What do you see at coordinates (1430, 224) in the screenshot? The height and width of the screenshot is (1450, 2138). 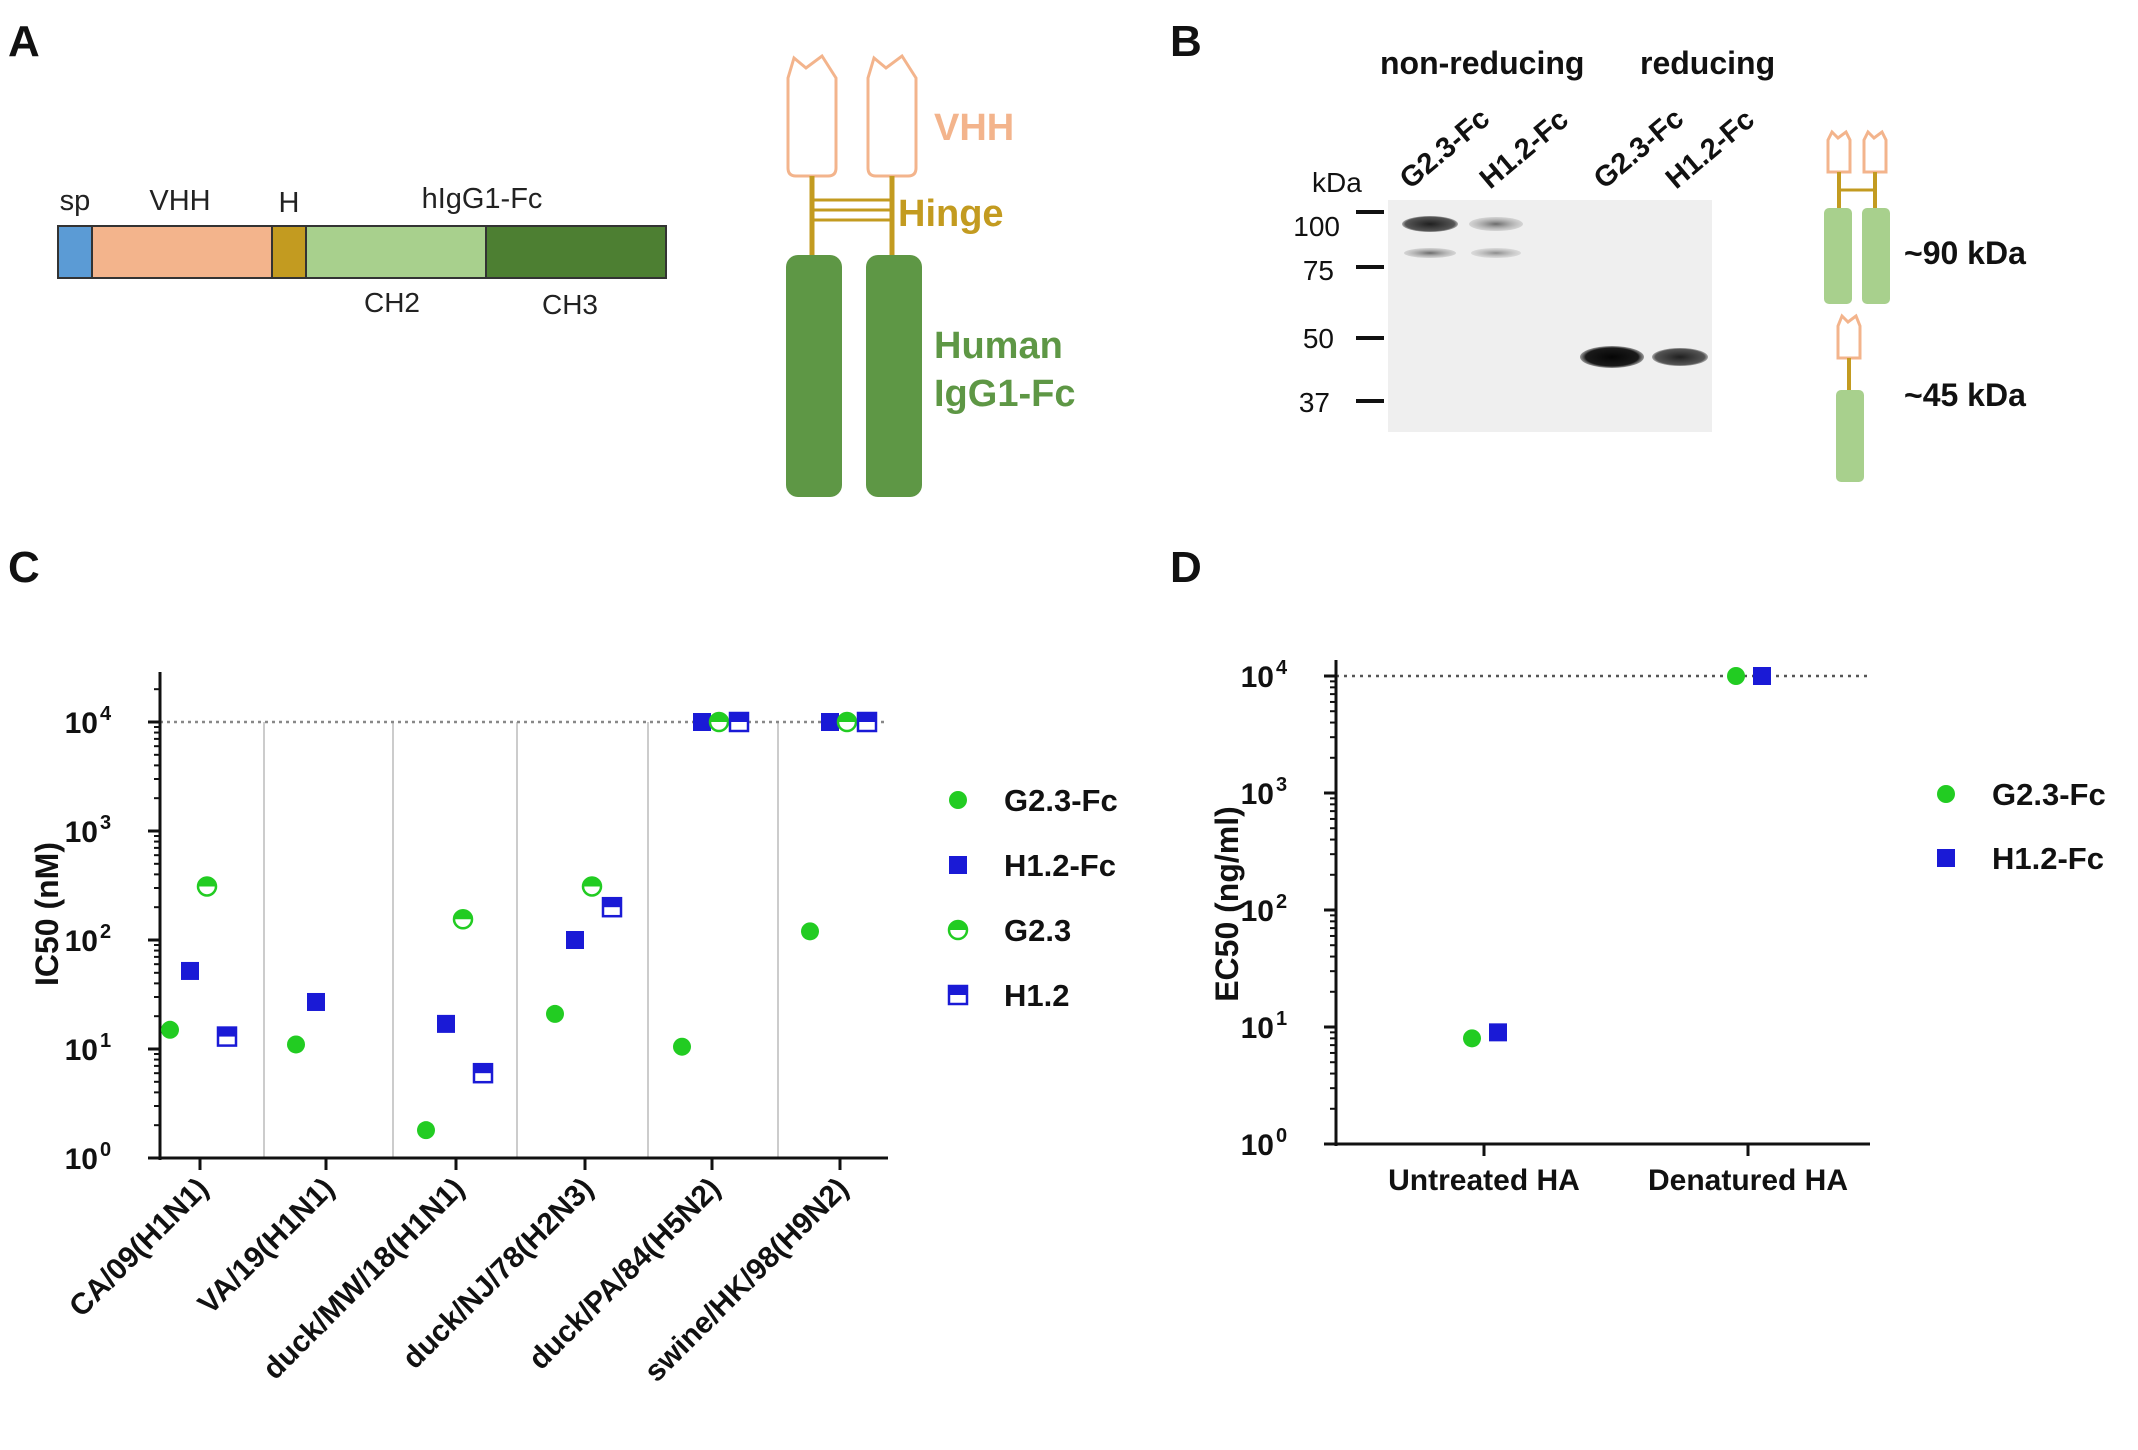 I see `band-lane1-dimer` at bounding box center [1430, 224].